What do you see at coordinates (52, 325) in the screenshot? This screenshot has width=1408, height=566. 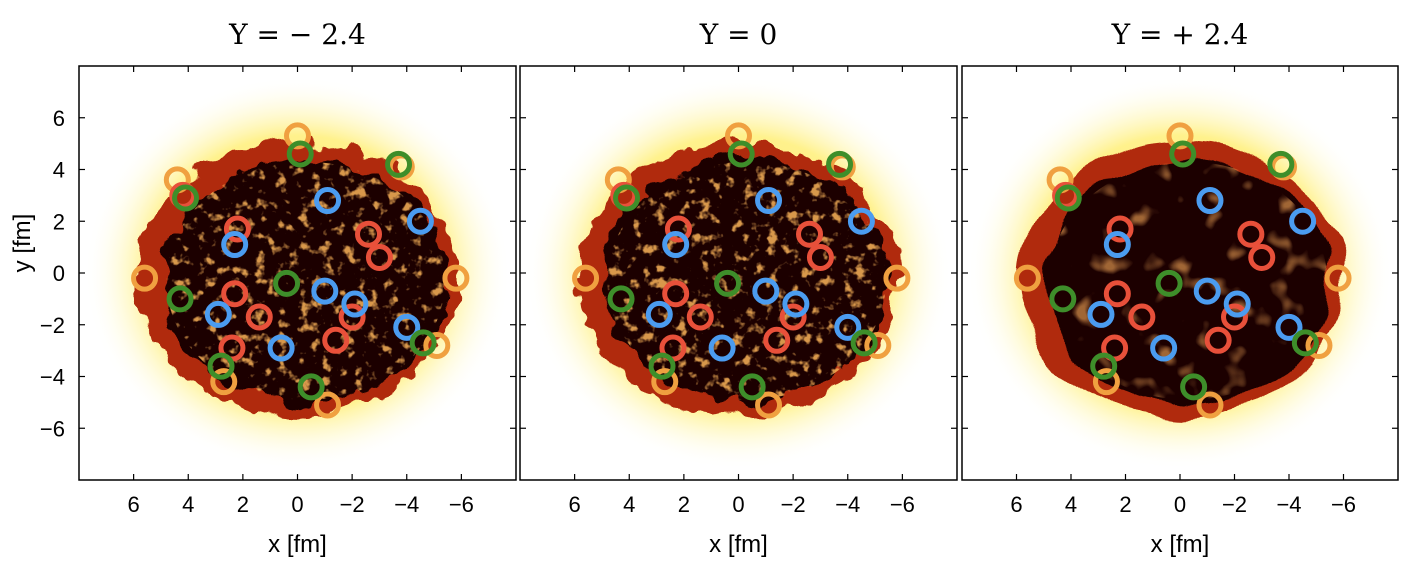 I see `y-tick-label: −2` at bounding box center [52, 325].